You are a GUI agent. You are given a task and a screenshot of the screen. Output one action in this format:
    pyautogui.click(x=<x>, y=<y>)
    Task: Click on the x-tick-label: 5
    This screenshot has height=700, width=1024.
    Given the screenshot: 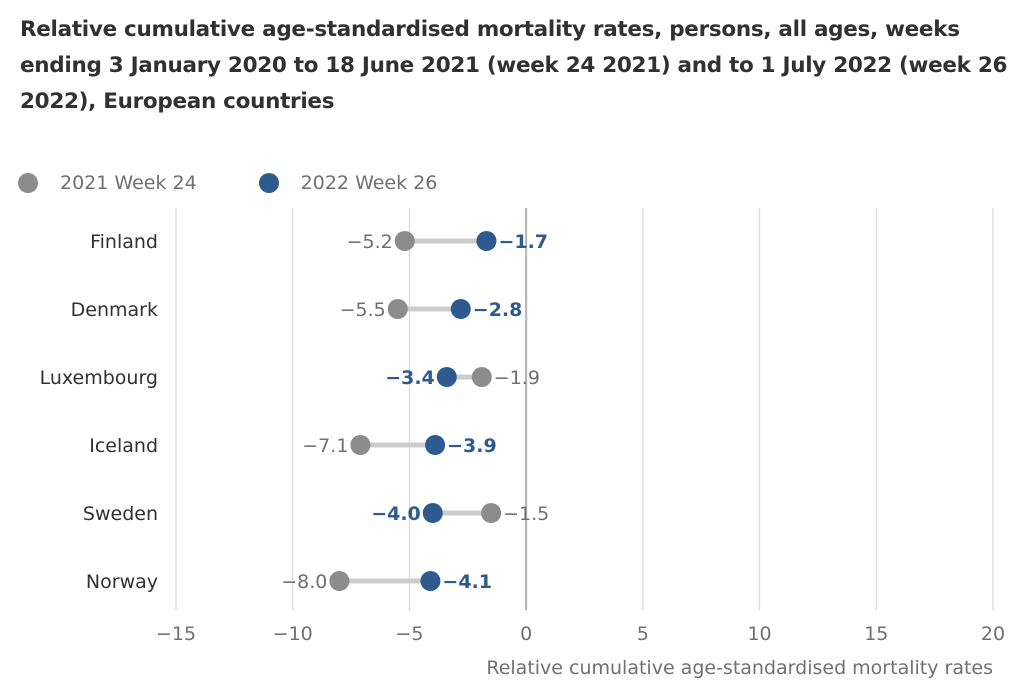 What is the action you would take?
    pyautogui.click(x=643, y=634)
    